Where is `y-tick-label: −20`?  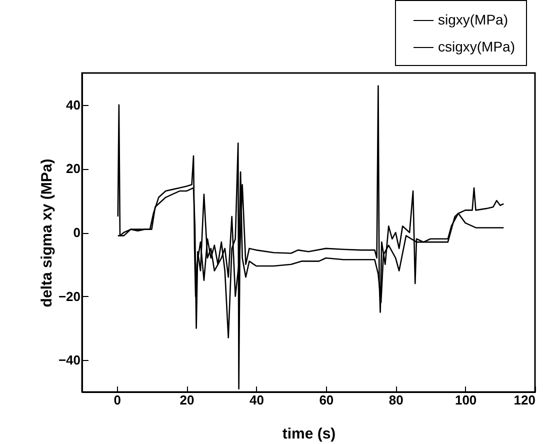
y-tick-label: −20 is located at coordinates (69, 296).